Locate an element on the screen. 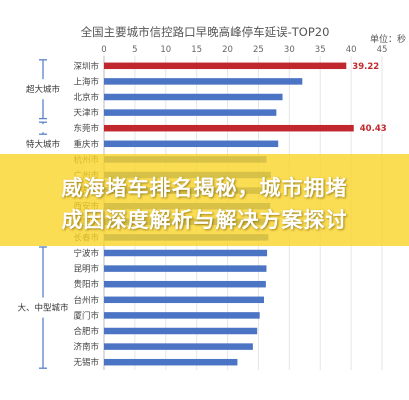  unit-label: 单位：秒 is located at coordinates (388, 39).